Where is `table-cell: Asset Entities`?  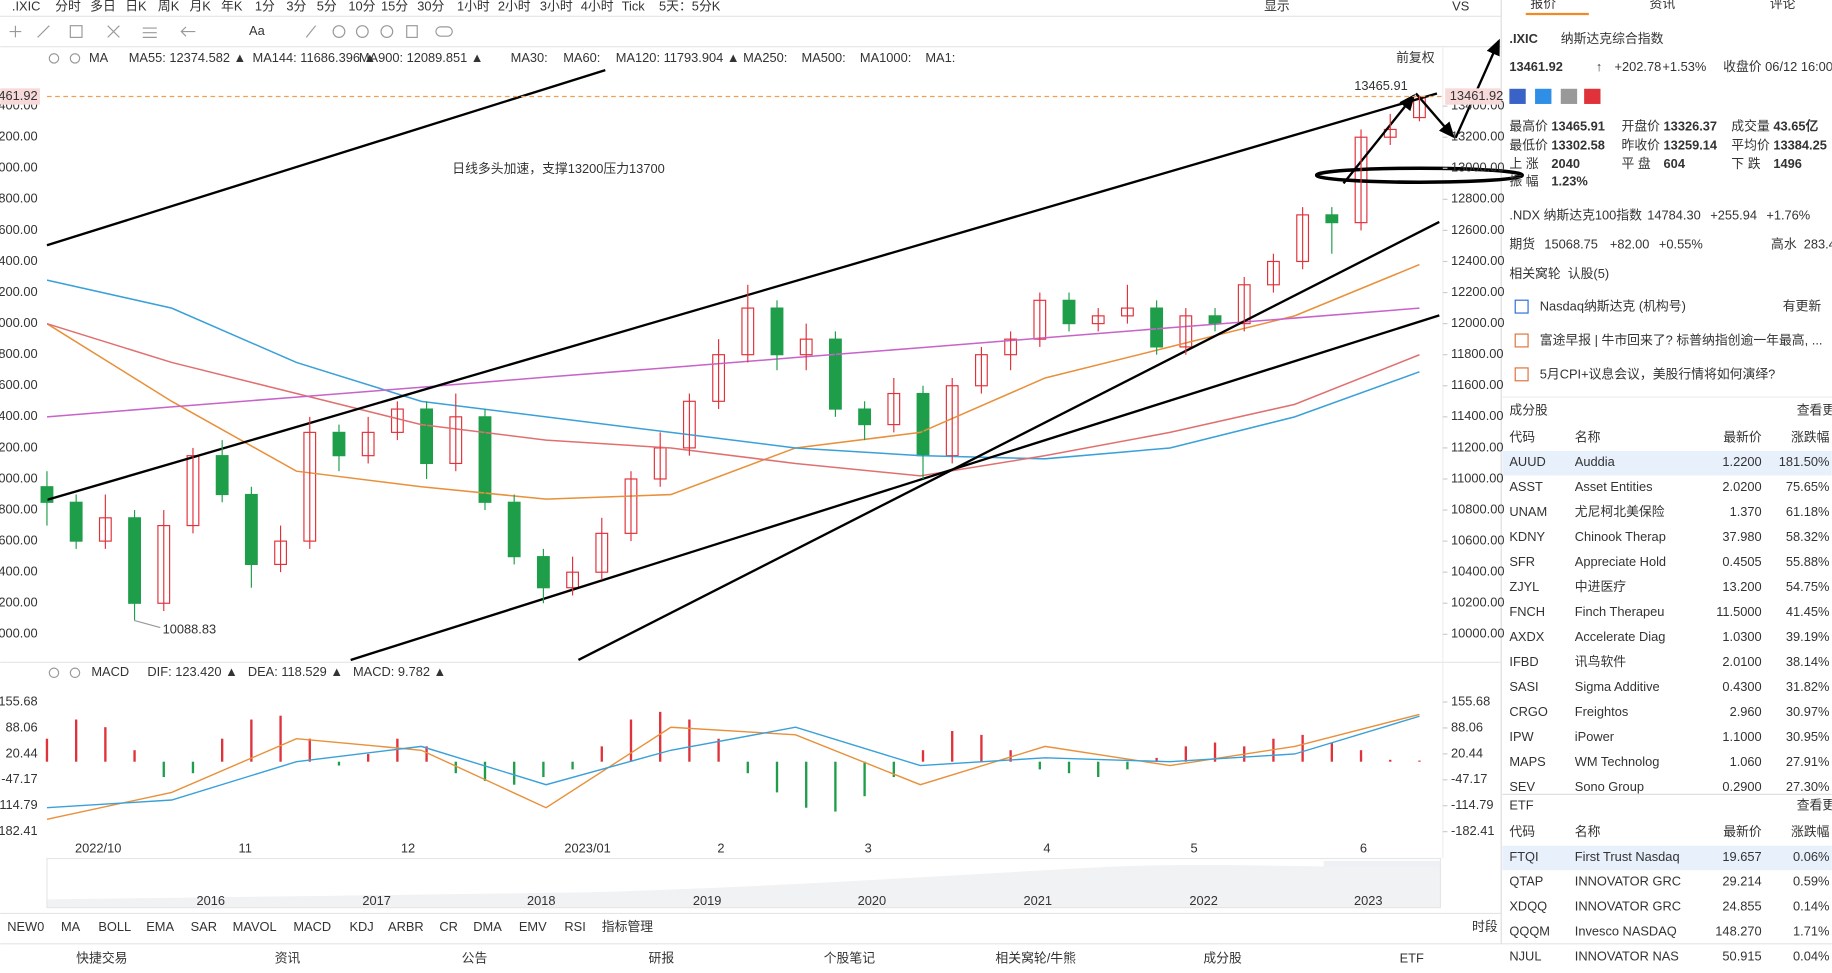
table-cell: Asset Entities is located at coordinates (1614, 486).